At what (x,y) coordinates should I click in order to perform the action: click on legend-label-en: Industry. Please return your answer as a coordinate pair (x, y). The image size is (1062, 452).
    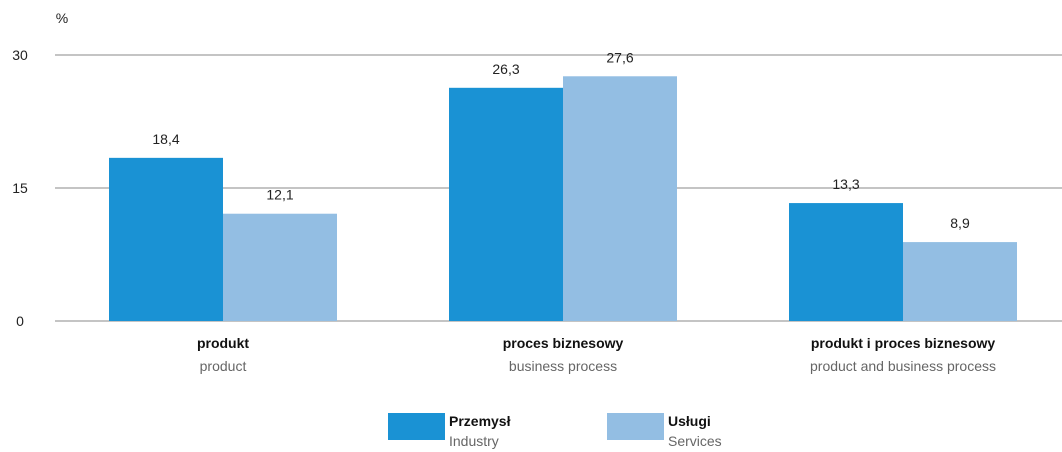
    Looking at the image, I should click on (474, 441).